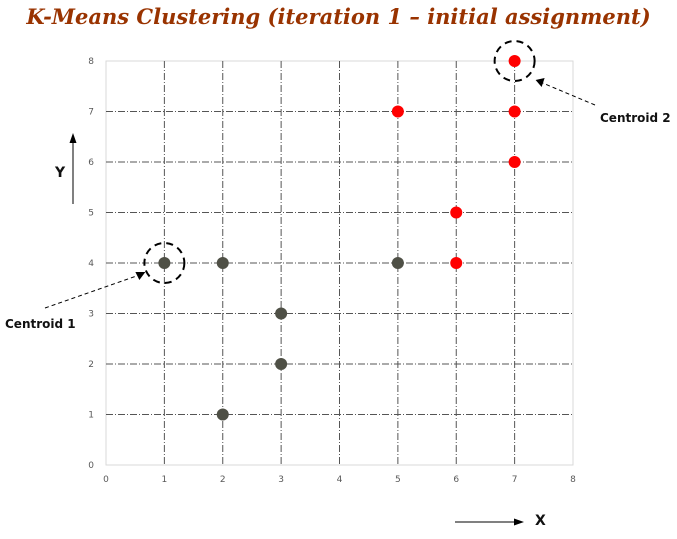  What do you see at coordinates (398, 480) in the screenshot?
I see `x-tick-label: 5` at bounding box center [398, 480].